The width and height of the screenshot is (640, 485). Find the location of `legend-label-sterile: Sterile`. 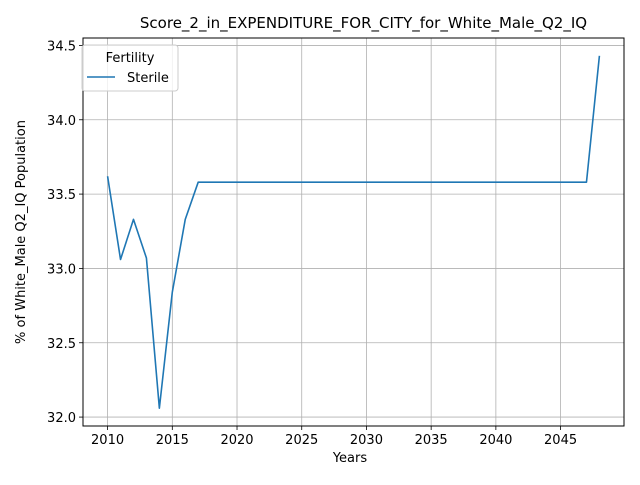

legend-label-sterile: Sterile is located at coordinates (148, 78).